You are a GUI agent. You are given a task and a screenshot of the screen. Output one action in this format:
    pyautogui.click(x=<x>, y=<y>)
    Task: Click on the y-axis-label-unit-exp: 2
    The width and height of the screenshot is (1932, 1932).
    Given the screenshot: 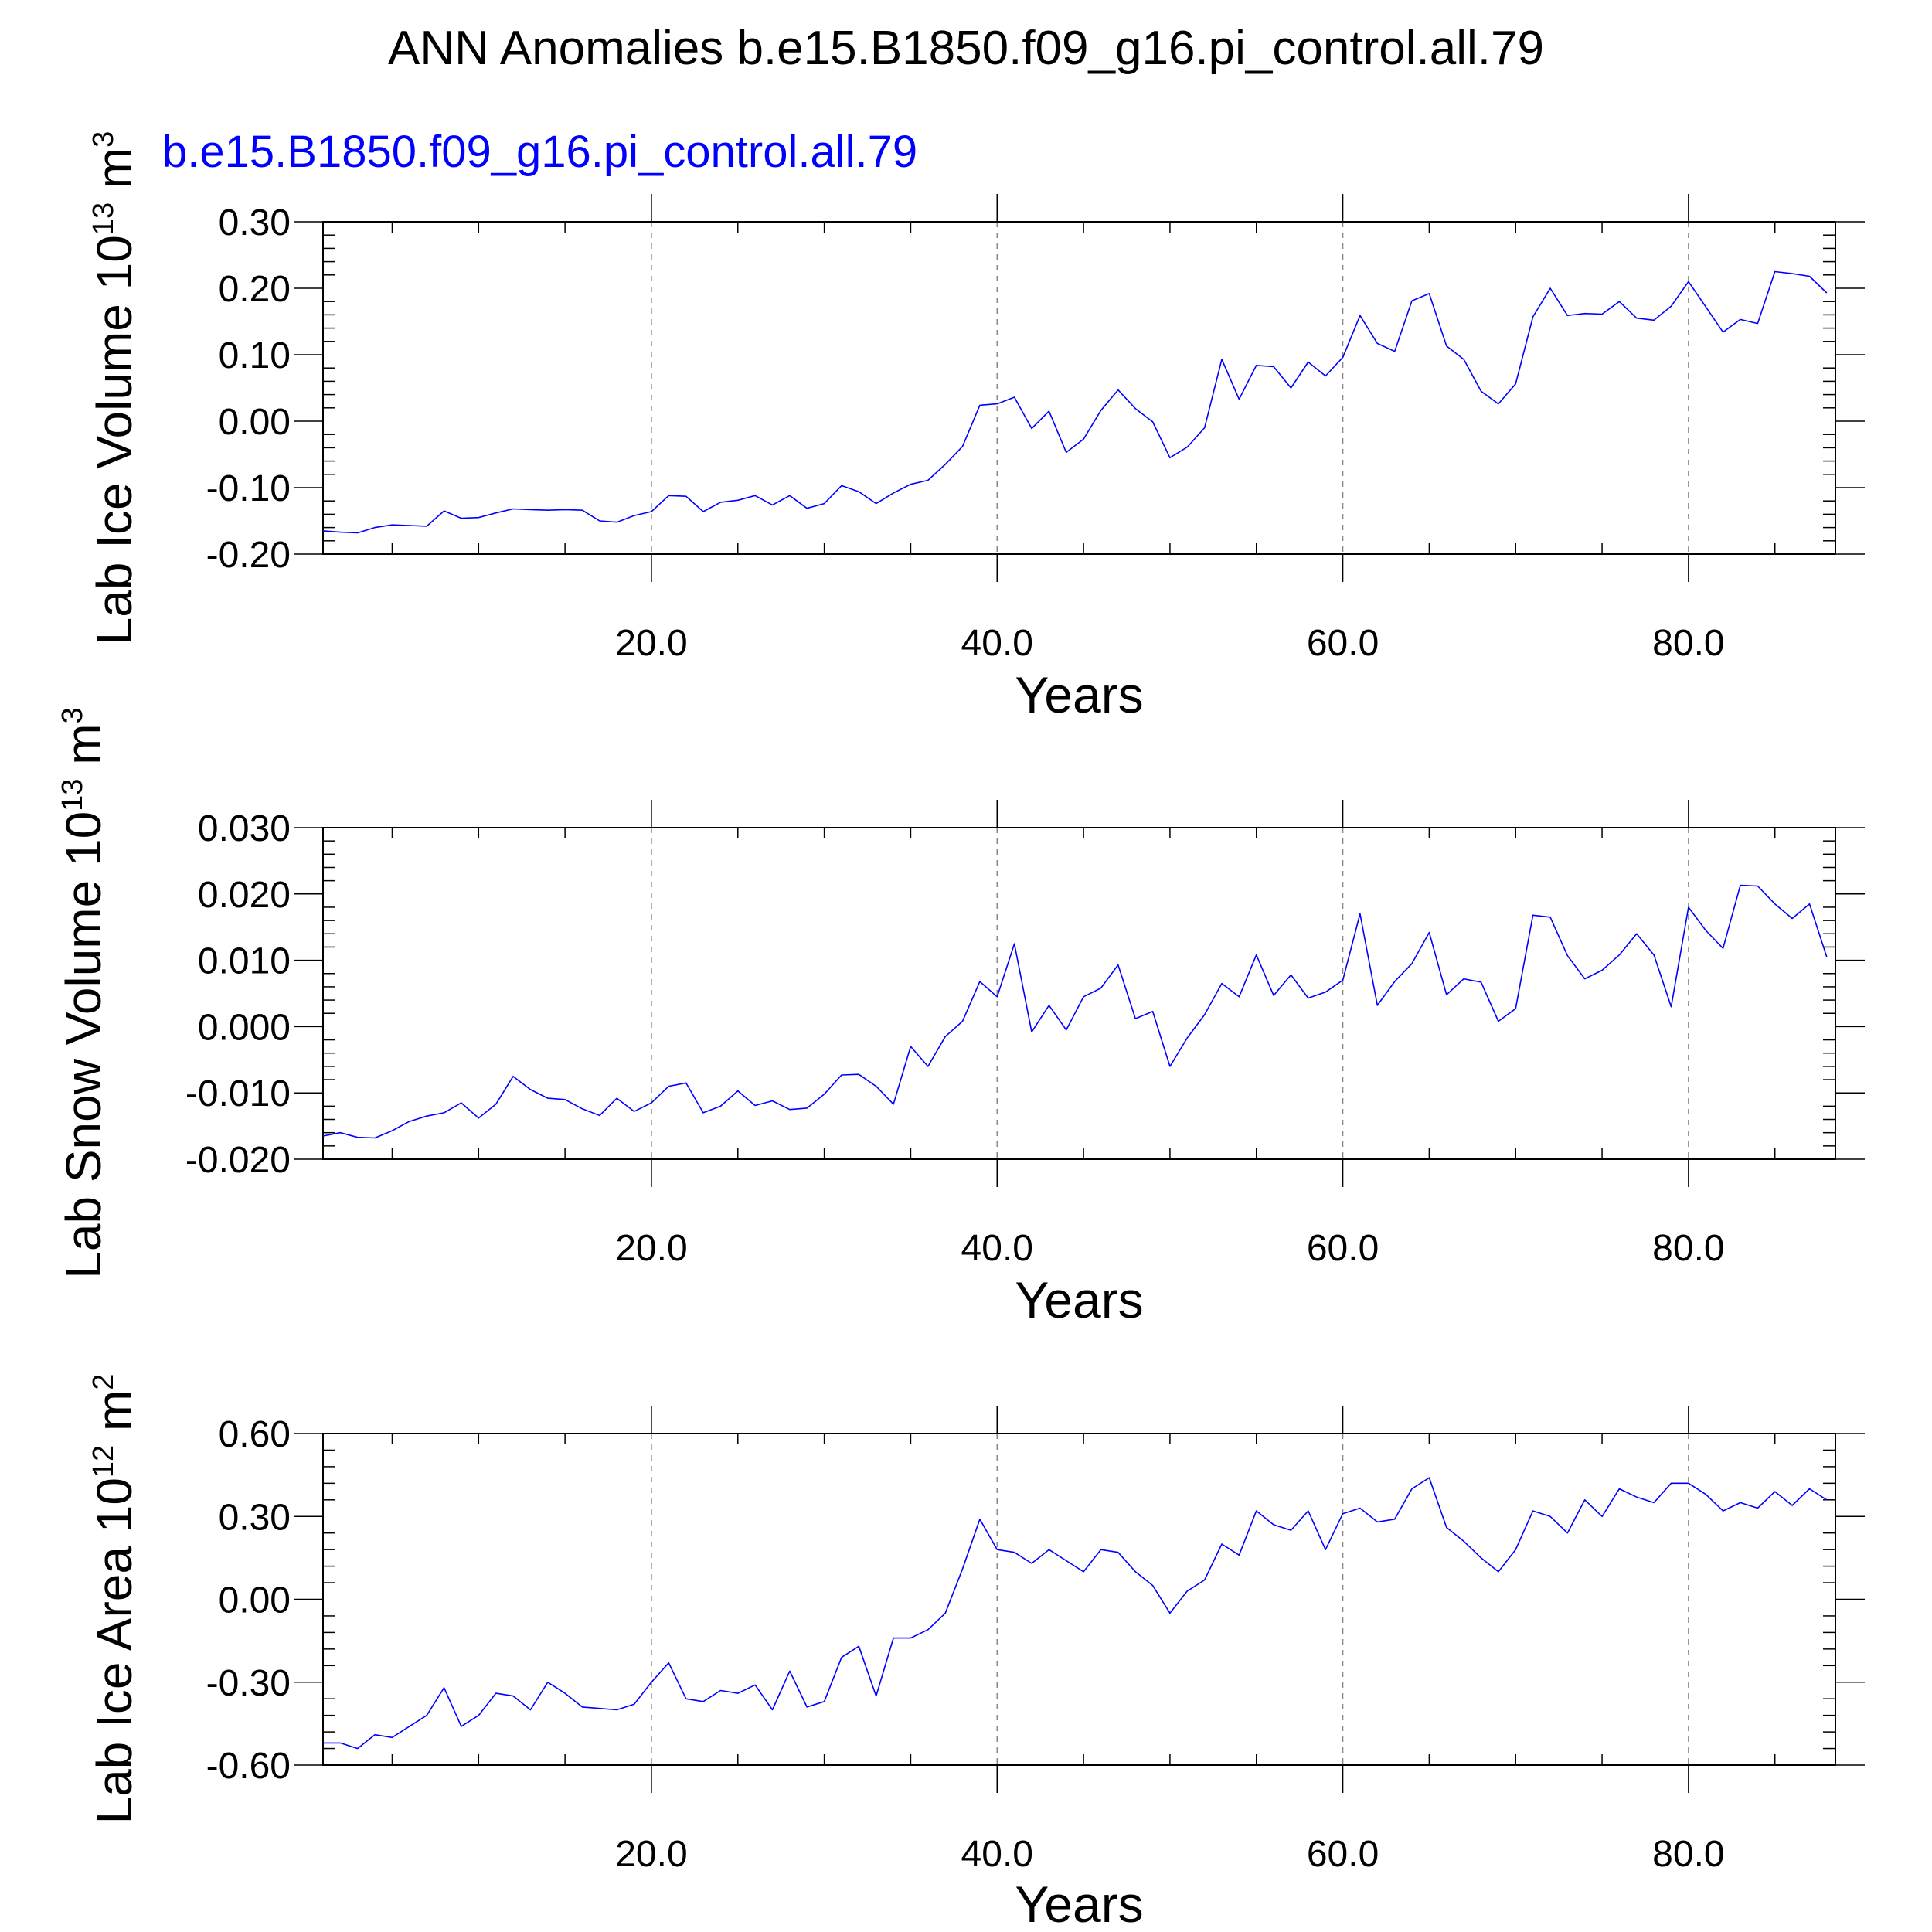 What is the action you would take?
    pyautogui.click(x=104, y=1382)
    